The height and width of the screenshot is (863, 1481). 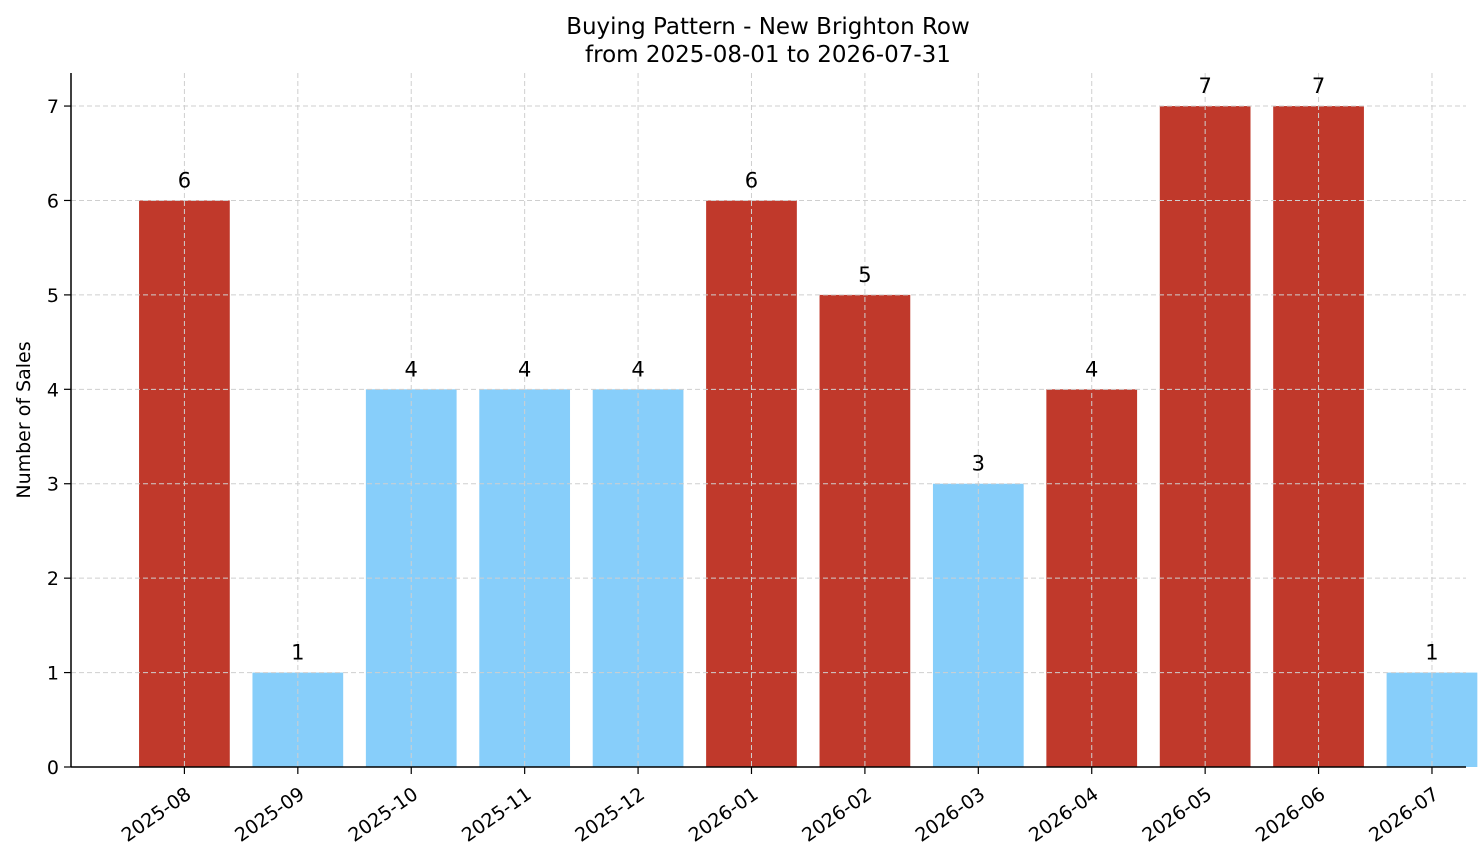 What do you see at coordinates (1404, 815) in the screenshot?
I see `x-tick-label: 2026-07` at bounding box center [1404, 815].